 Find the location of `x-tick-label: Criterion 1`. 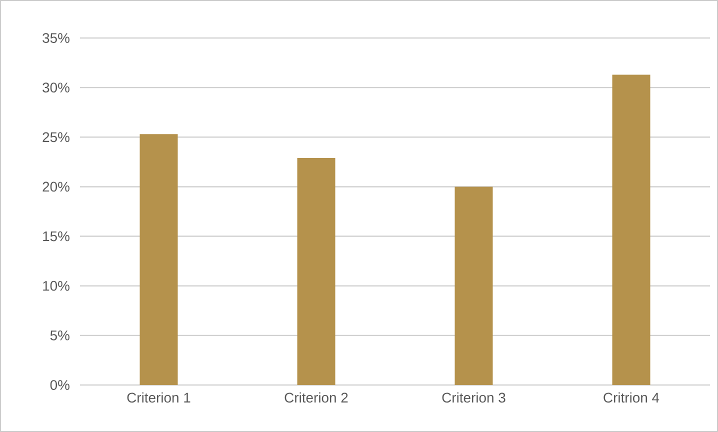

x-tick-label: Criterion 1 is located at coordinates (158, 397).